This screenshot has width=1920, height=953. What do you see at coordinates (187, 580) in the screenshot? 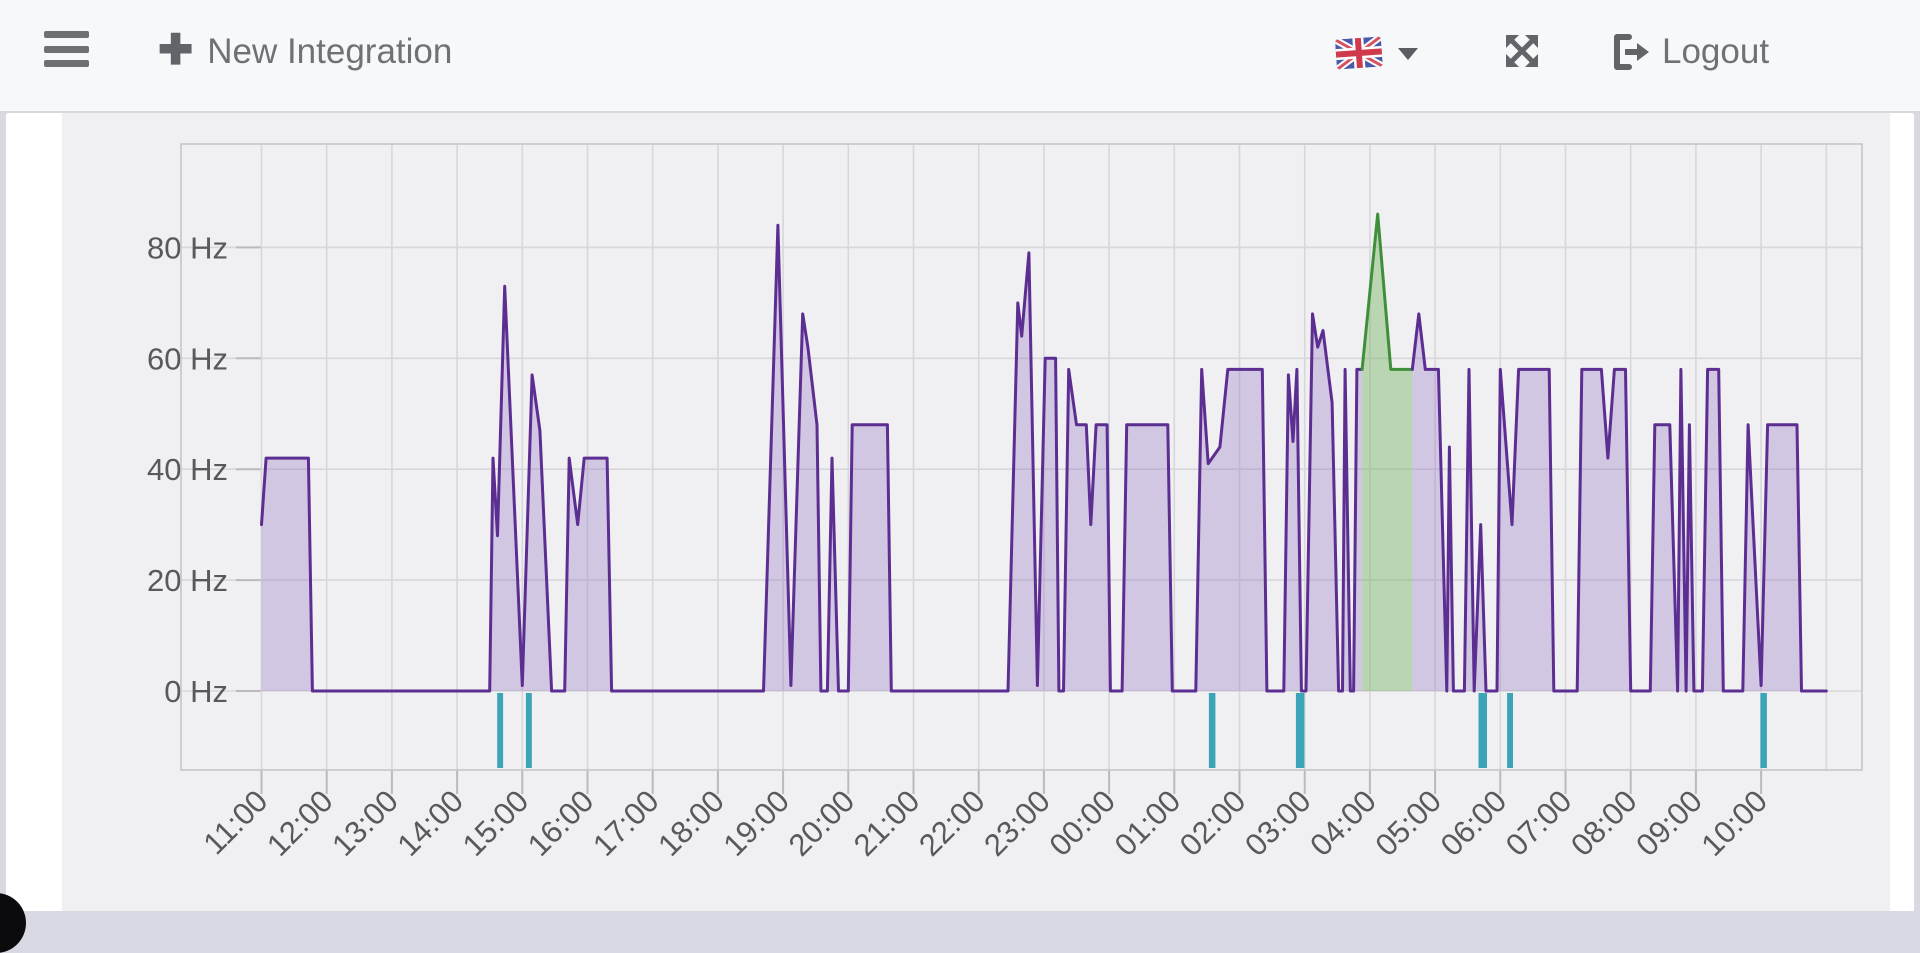
I see `y-axis-label: 20 Hz` at bounding box center [187, 580].